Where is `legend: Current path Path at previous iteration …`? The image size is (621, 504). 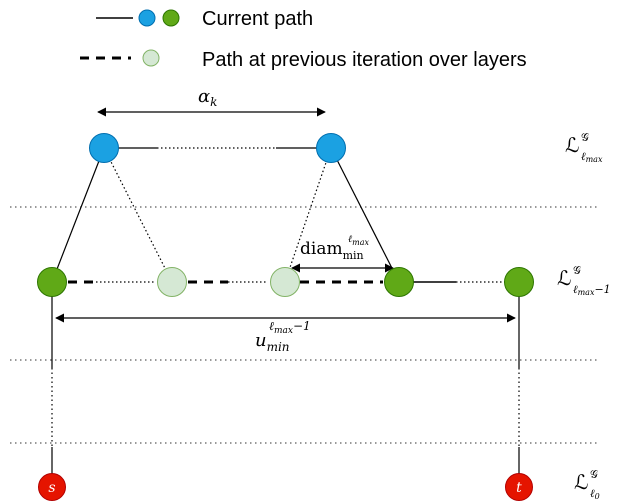 legend: Current path Path at previous iteration … is located at coordinates (303, 39).